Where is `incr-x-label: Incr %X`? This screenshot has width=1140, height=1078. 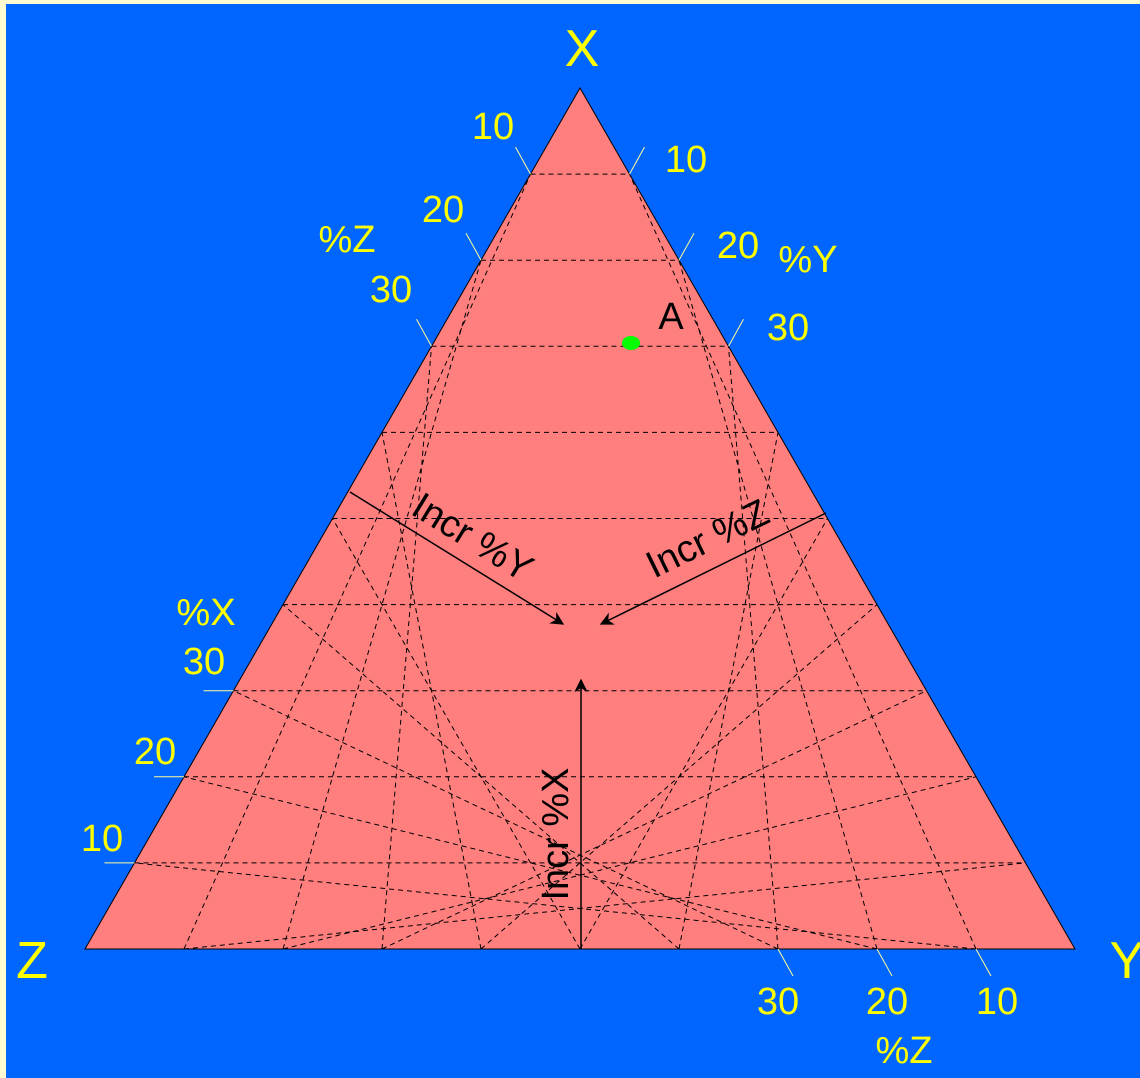 incr-x-label: Incr %X is located at coordinates (556, 833).